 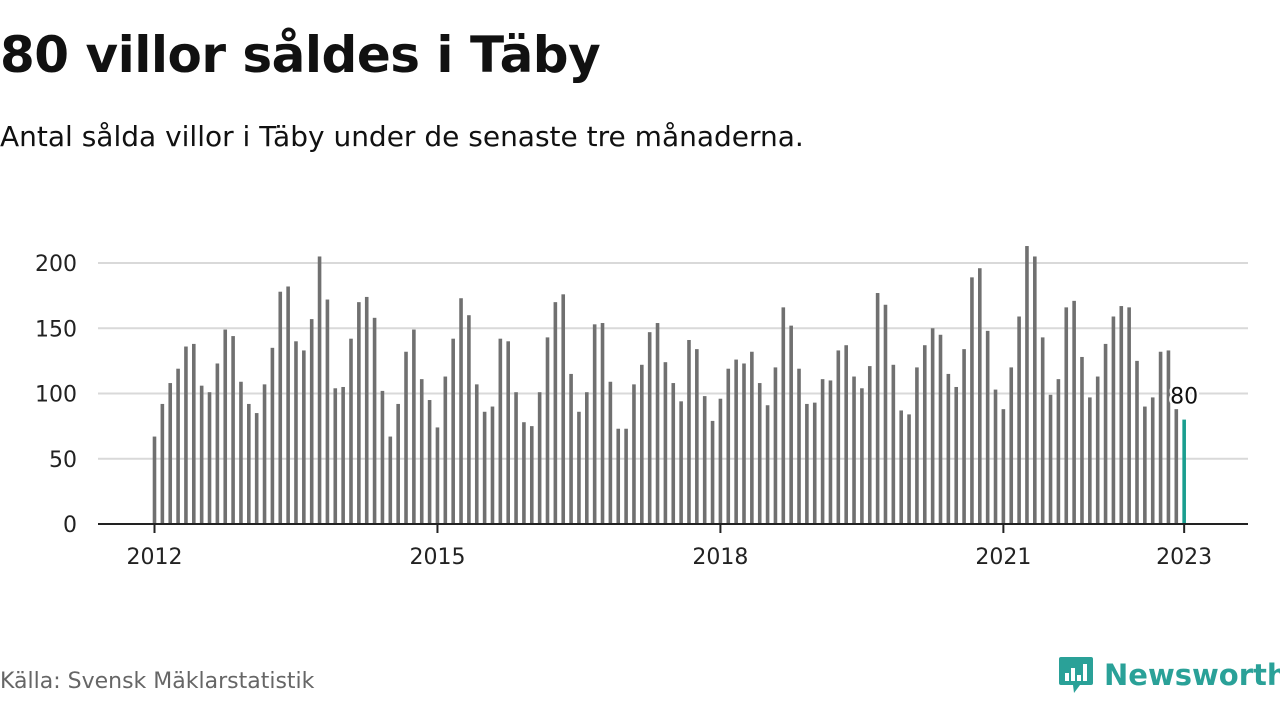 I want to click on y-axis-ticks: 0 50 100 150 200, so click(x=56, y=395).